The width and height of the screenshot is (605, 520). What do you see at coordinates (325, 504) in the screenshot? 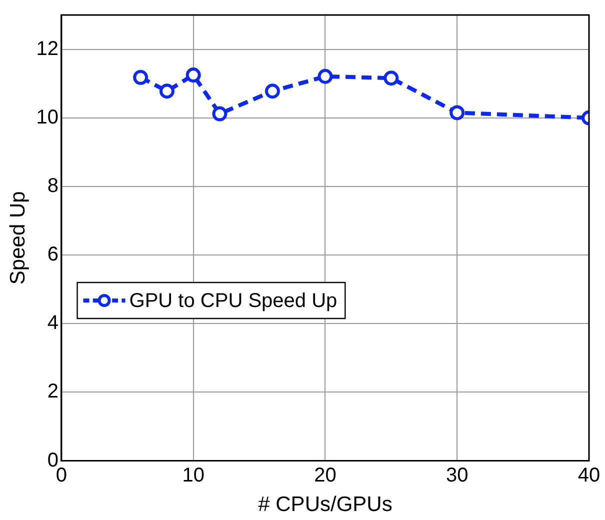
I see `x-axis-title: # CPUs/GPUs` at bounding box center [325, 504].